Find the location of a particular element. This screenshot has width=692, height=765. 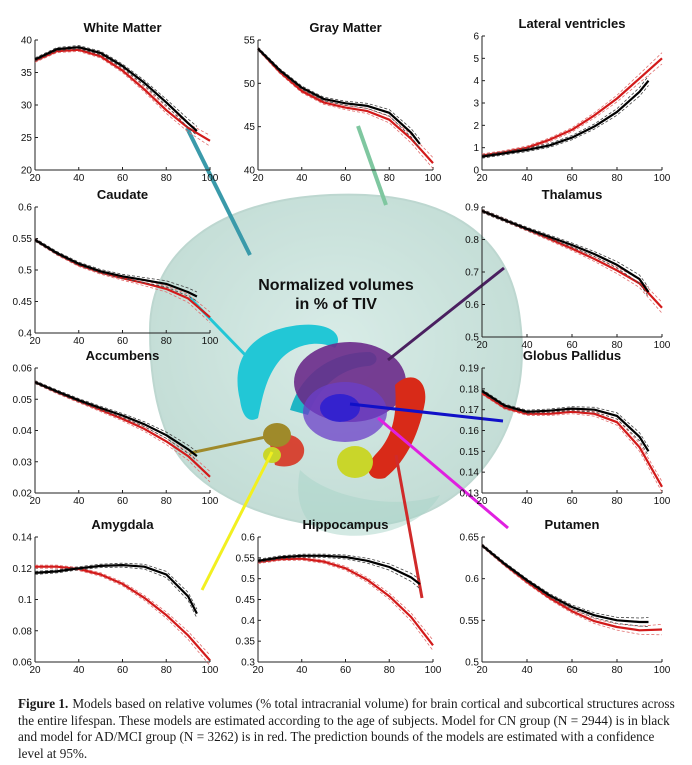

y-tick-label: 25 is located at coordinates (27, 138).